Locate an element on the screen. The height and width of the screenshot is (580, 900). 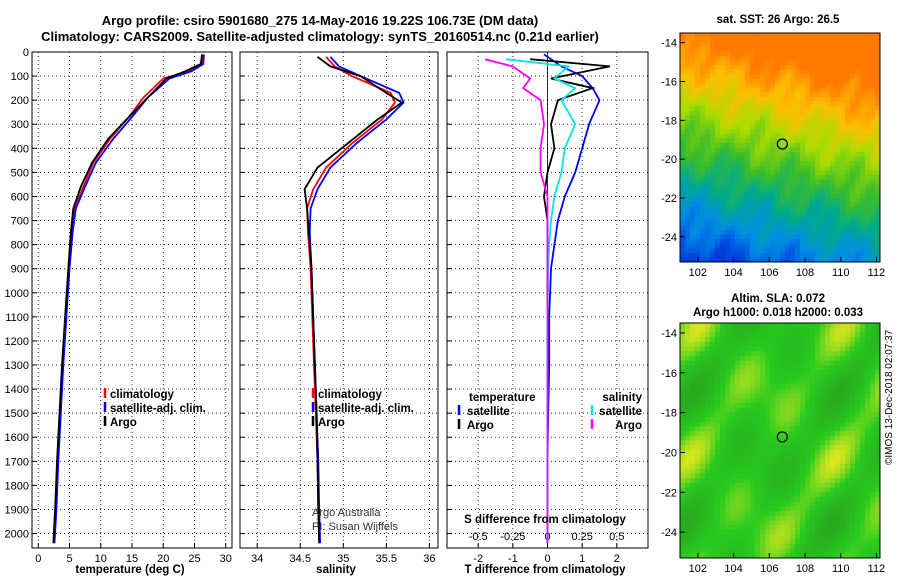
x-tick-label: 102 is located at coordinates (698, 569).